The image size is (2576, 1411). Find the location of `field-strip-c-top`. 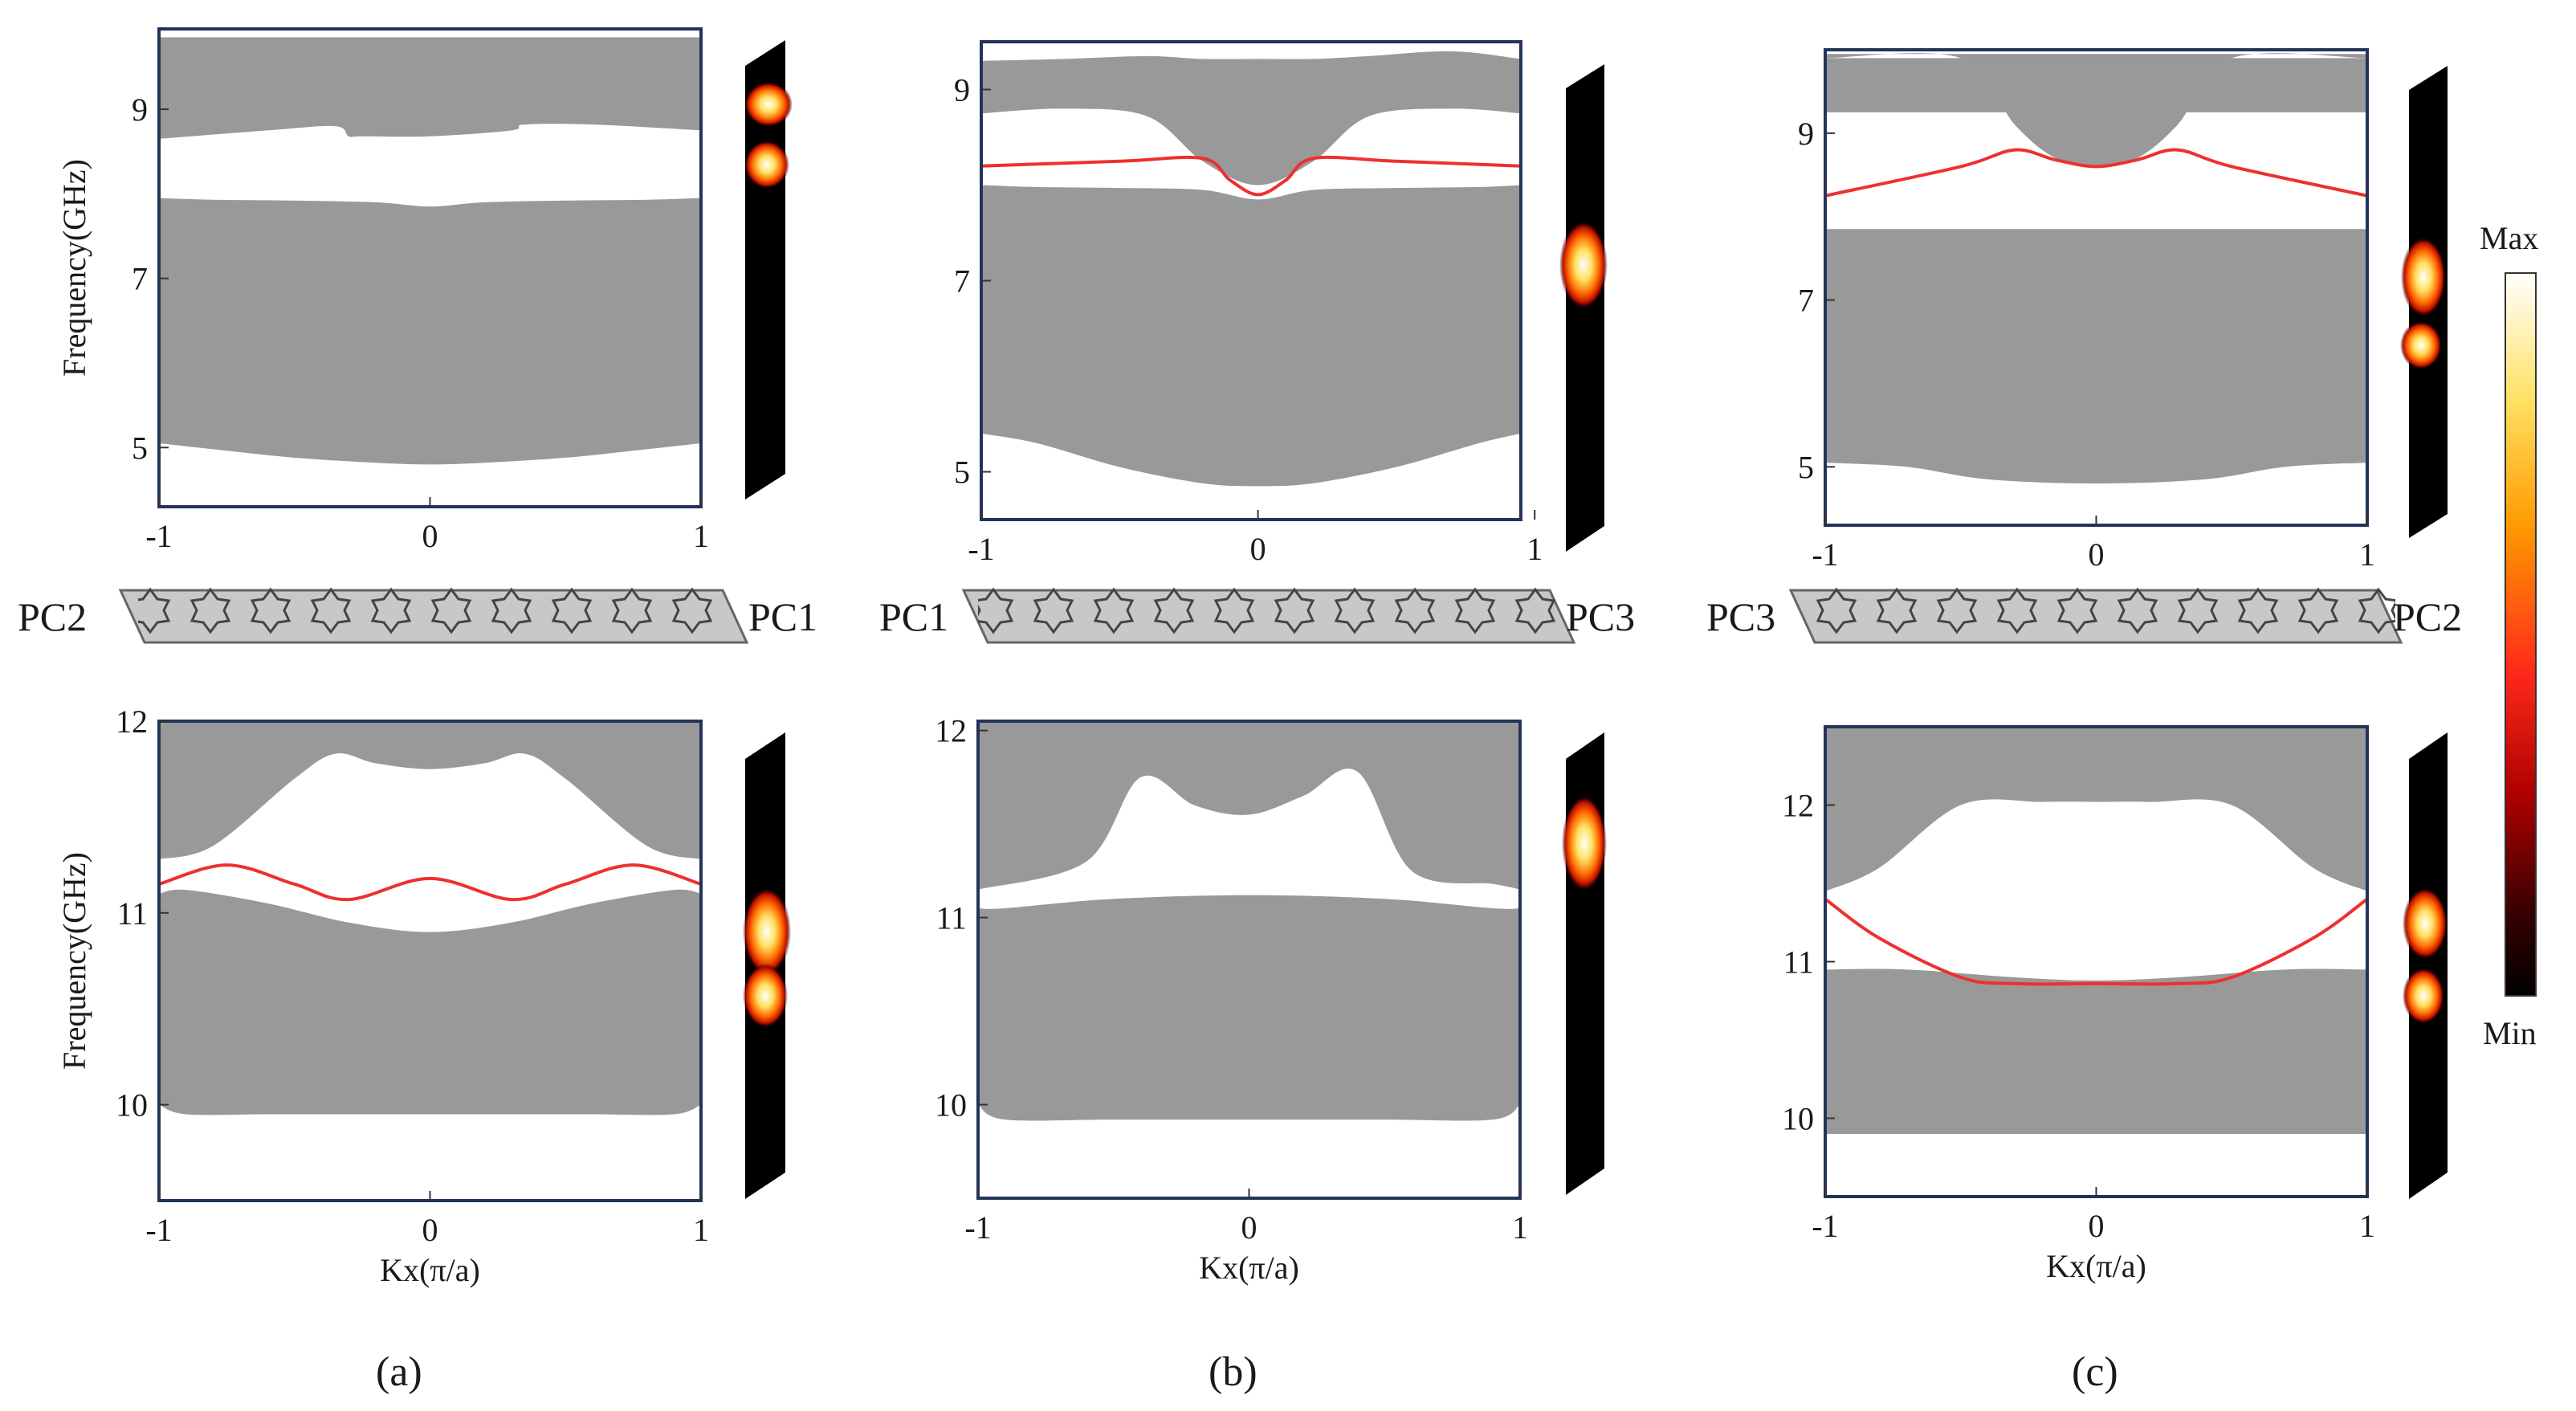

field-strip-c-top is located at coordinates (2424, 302).